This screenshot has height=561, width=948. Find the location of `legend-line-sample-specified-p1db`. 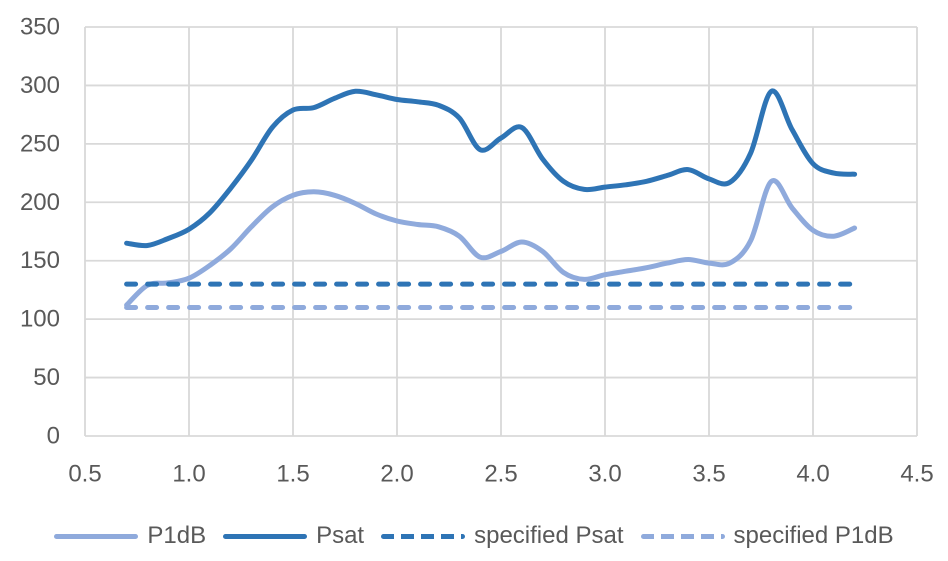

legend-line-sample-specified-p1db is located at coordinates (682, 536).